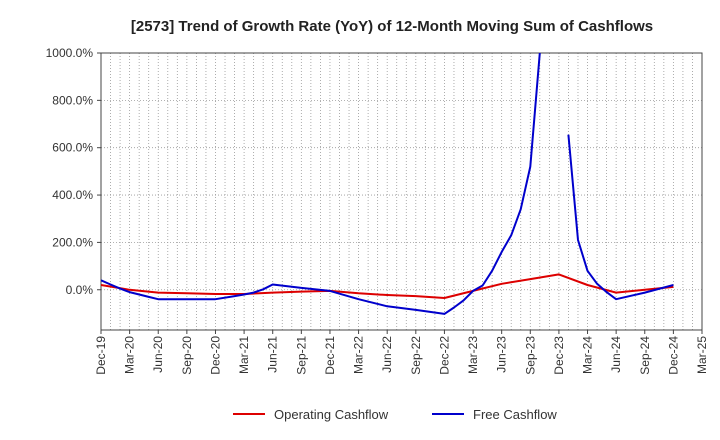 This screenshot has width=720, height=440. Describe the element at coordinates (158, 354) in the screenshot. I see `x-tick-label: Jun-20` at that location.